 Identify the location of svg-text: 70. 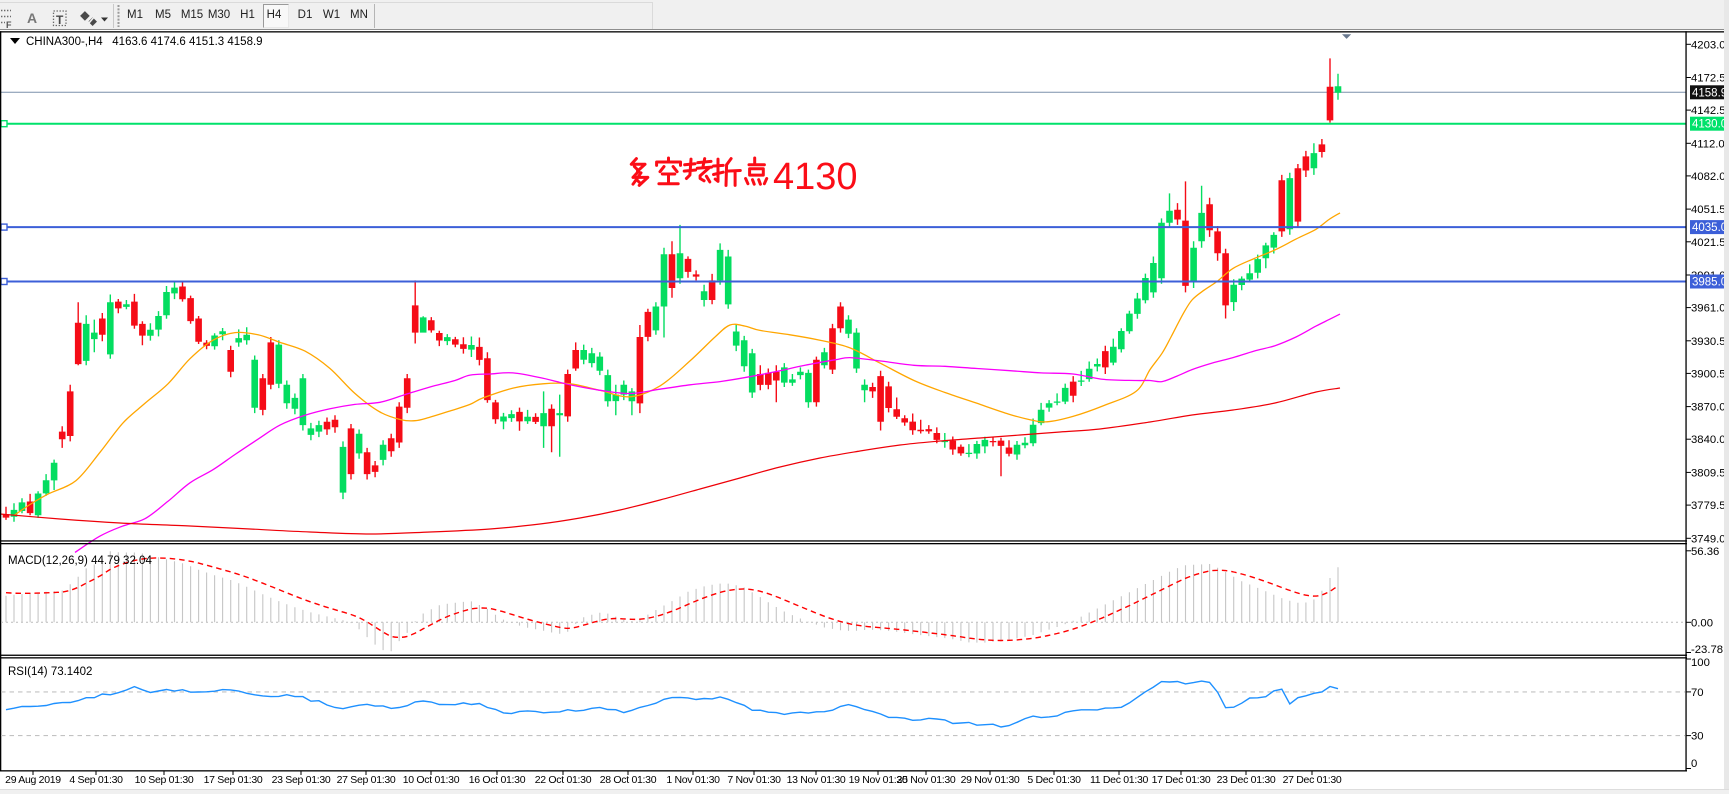
(1697, 693).